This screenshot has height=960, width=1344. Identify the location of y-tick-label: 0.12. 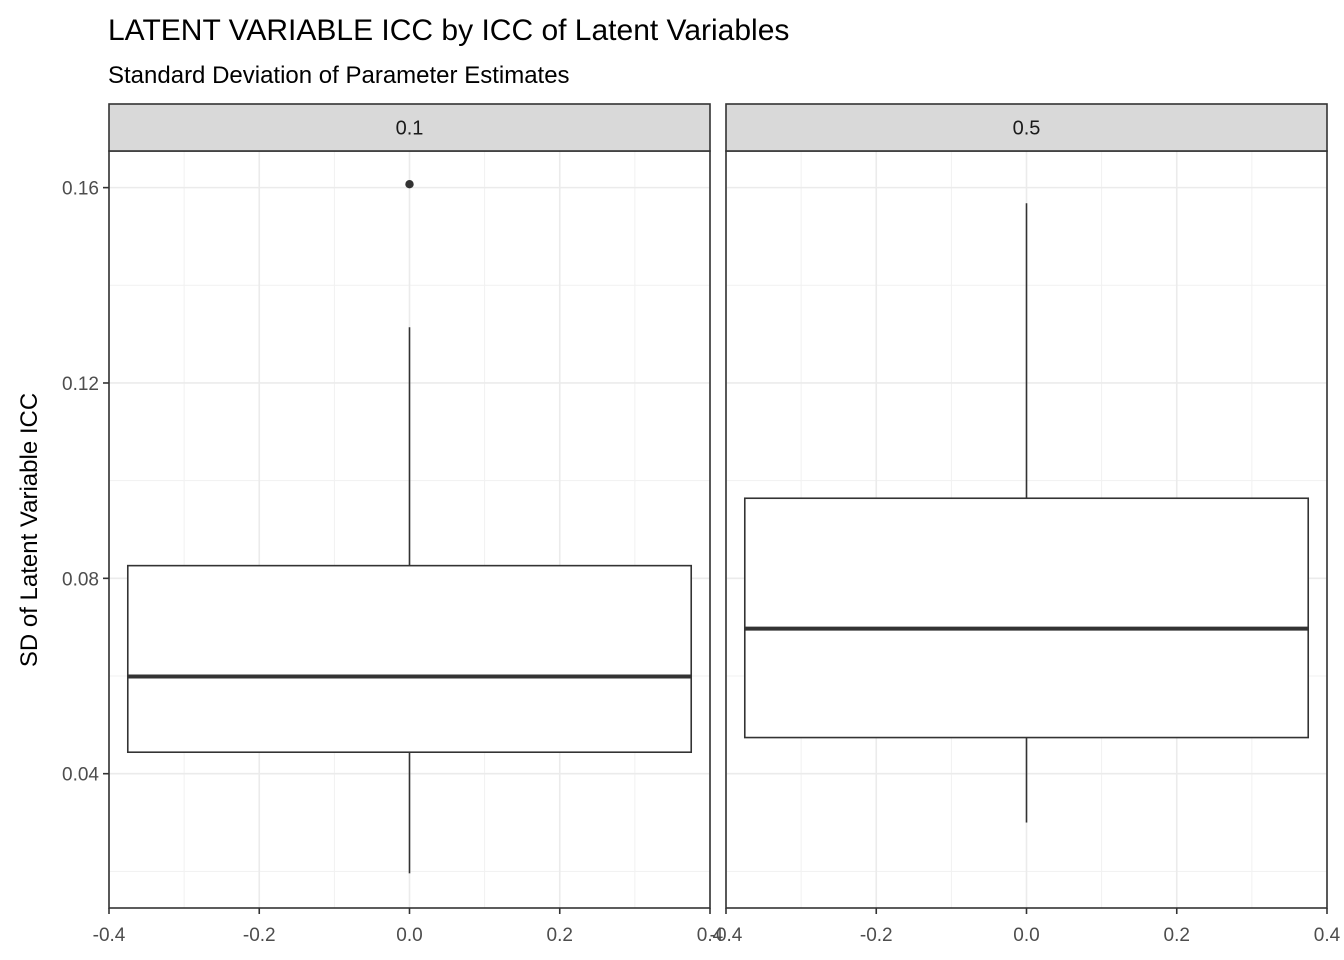
(80, 384).